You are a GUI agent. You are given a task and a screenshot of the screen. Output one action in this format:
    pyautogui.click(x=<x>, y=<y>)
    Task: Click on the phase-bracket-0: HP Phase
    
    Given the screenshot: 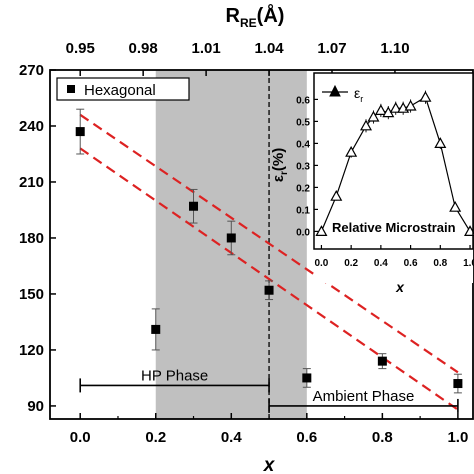 What is the action you would take?
    pyautogui.click(x=174, y=380)
    